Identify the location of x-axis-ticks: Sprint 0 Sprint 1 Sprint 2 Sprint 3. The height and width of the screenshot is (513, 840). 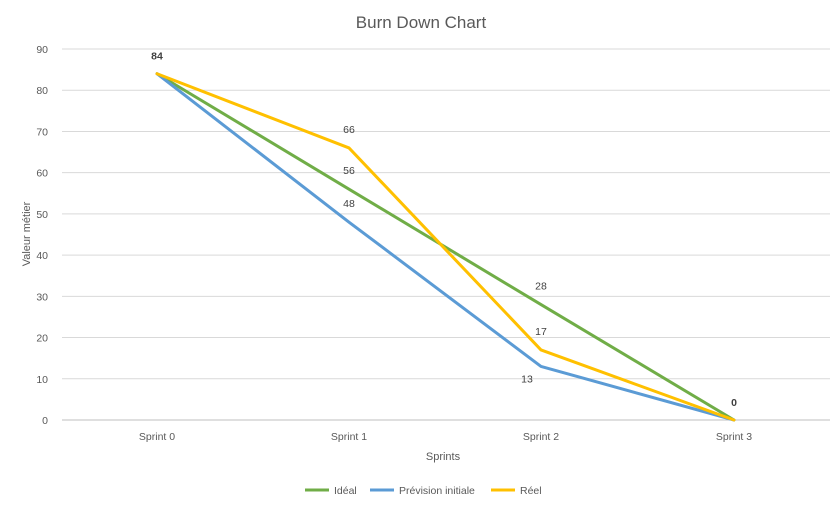
(445, 437).